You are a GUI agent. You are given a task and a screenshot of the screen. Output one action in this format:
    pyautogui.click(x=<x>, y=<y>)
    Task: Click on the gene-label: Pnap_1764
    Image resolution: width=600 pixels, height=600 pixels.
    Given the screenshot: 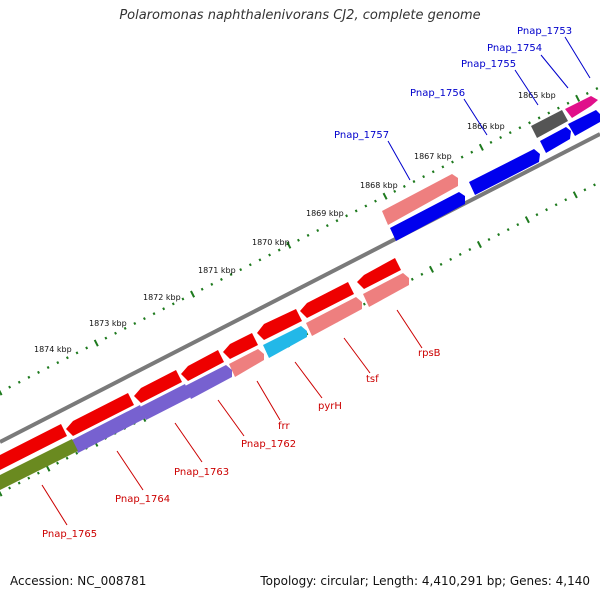 What is the action you would take?
    pyautogui.click(x=142, y=499)
    